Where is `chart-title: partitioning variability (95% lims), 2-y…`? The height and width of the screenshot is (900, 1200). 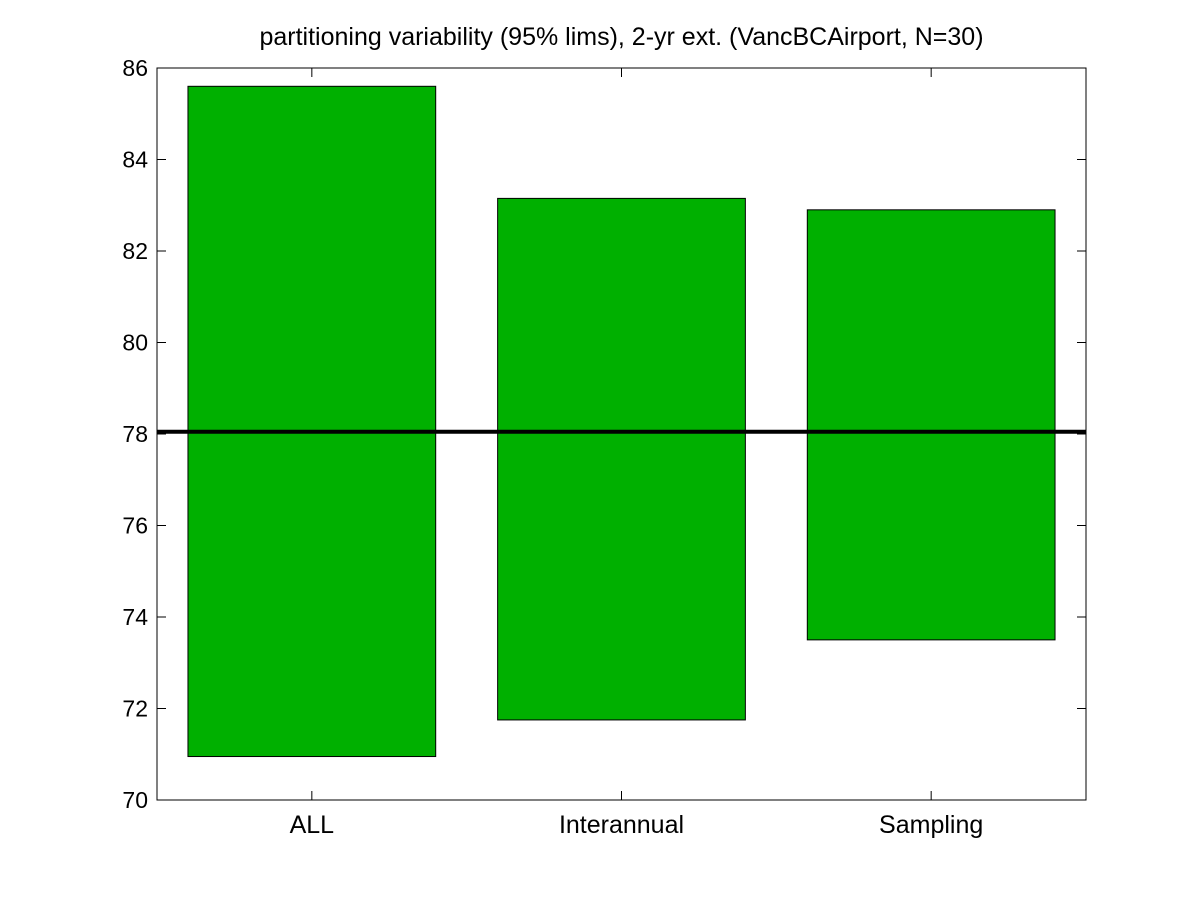 chart-title: partitioning variability (95% lims), 2-y… is located at coordinates (621, 37).